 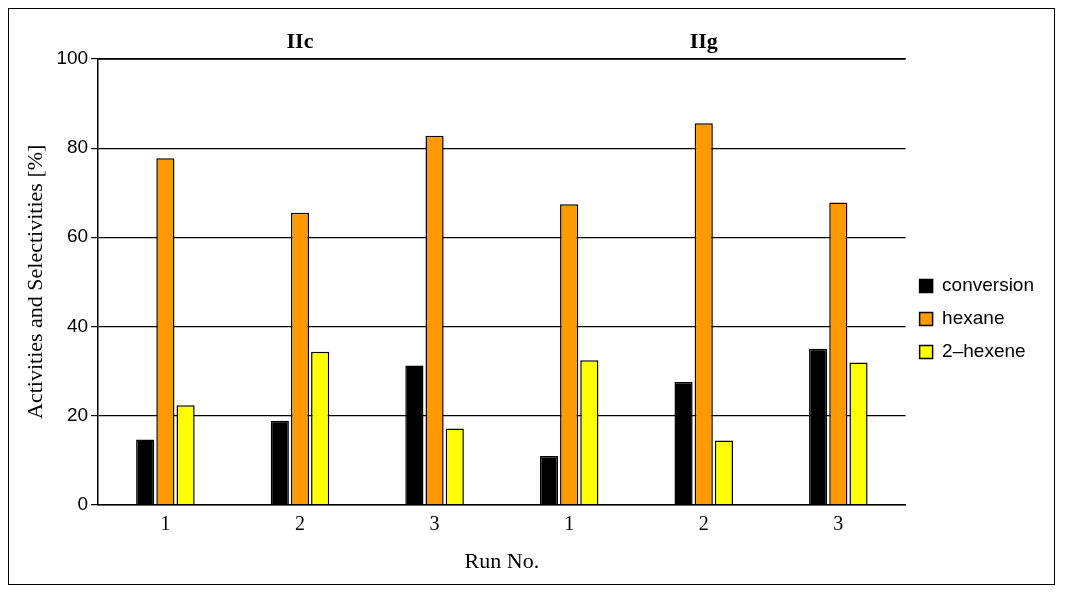 I want to click on legend-label: conversion, so click(x=988, y=285).